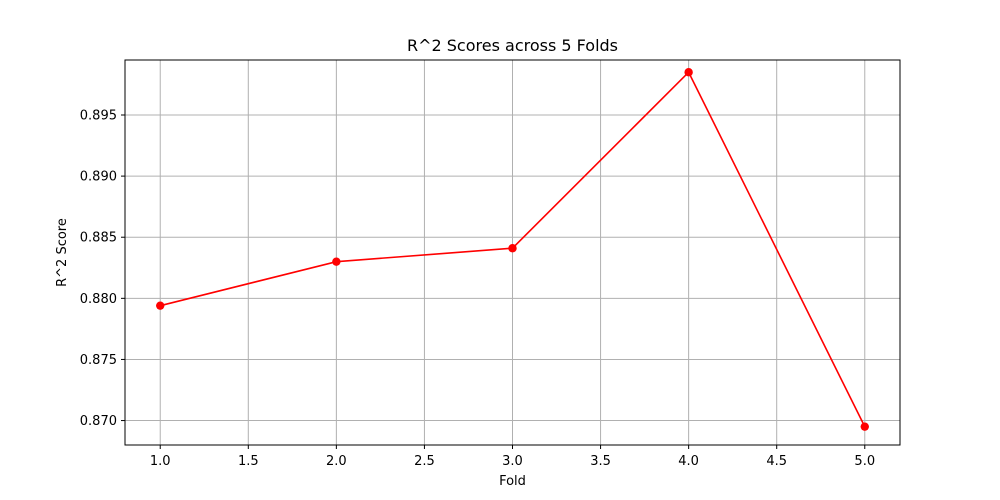 The height and width of the screenshot is (500, 1000). I want to click on y-tick-label: 0.875, so click(98, 360).